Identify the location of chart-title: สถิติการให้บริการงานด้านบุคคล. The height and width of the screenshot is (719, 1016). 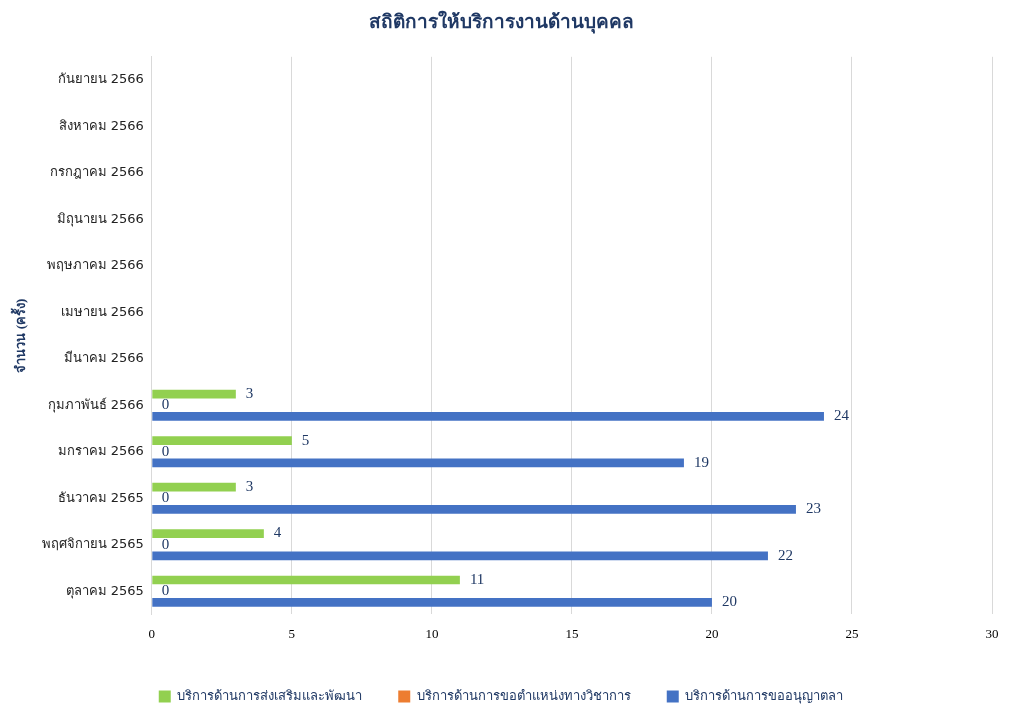
(501, 22).